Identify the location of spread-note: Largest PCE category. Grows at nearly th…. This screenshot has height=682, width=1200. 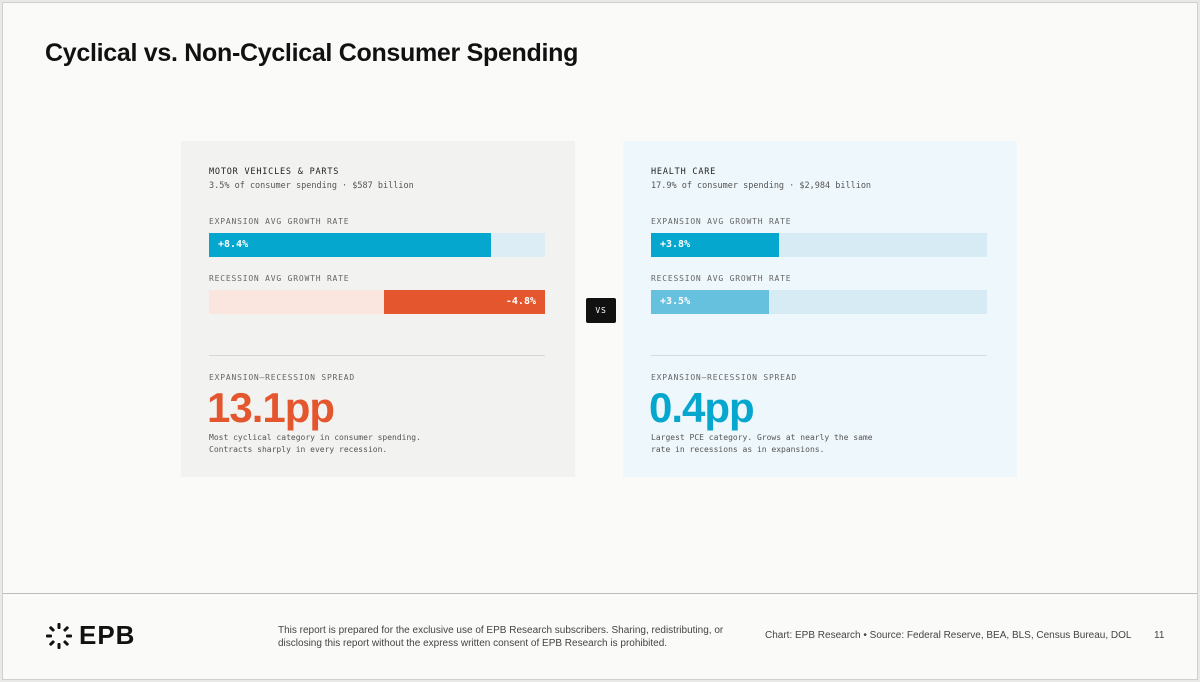
(762, 443).